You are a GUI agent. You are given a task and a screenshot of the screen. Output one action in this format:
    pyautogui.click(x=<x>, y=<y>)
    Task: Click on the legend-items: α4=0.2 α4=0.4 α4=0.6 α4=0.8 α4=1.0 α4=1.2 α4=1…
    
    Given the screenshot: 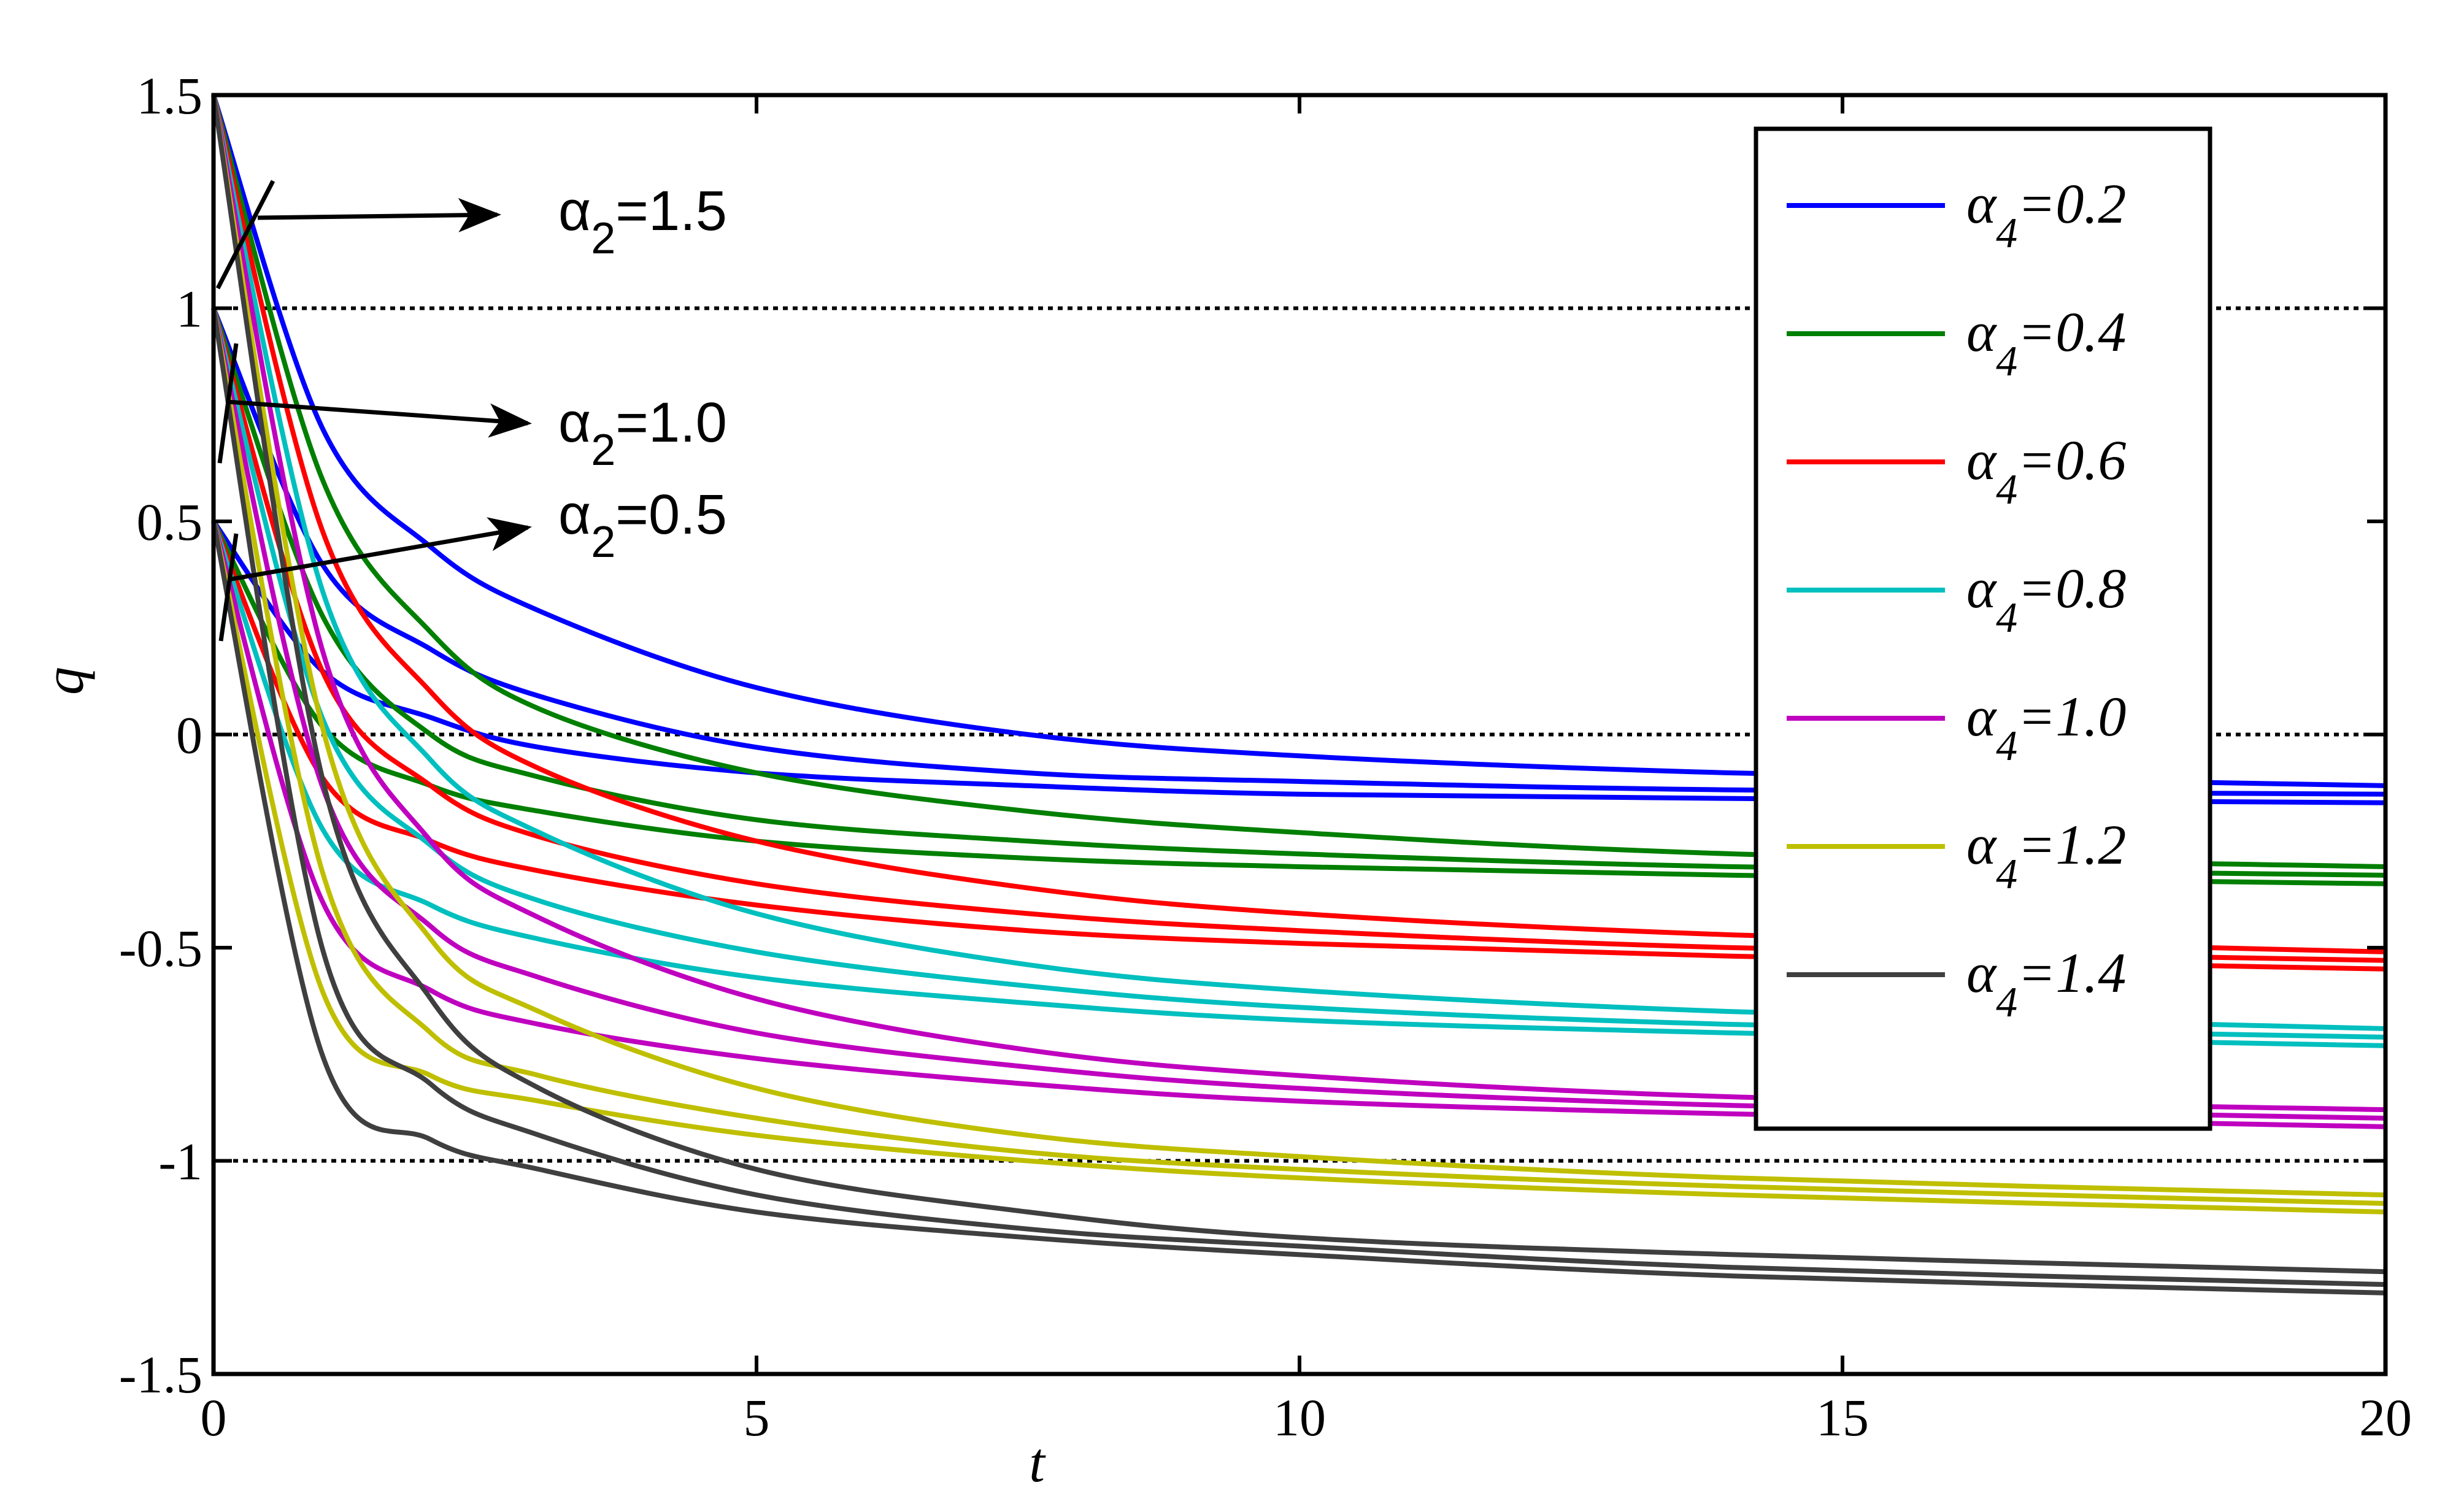 What is the action you would take?
    pyautogui.click(x=1957, y=599)
    